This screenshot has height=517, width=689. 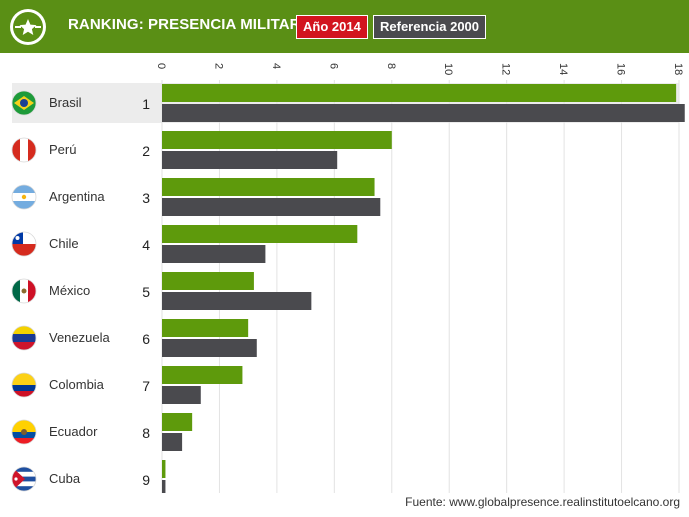 What do you see at coordinates (448, 69) in the screenshot?
I see `x-tick-label: 10` at bounding box center [448, 69].